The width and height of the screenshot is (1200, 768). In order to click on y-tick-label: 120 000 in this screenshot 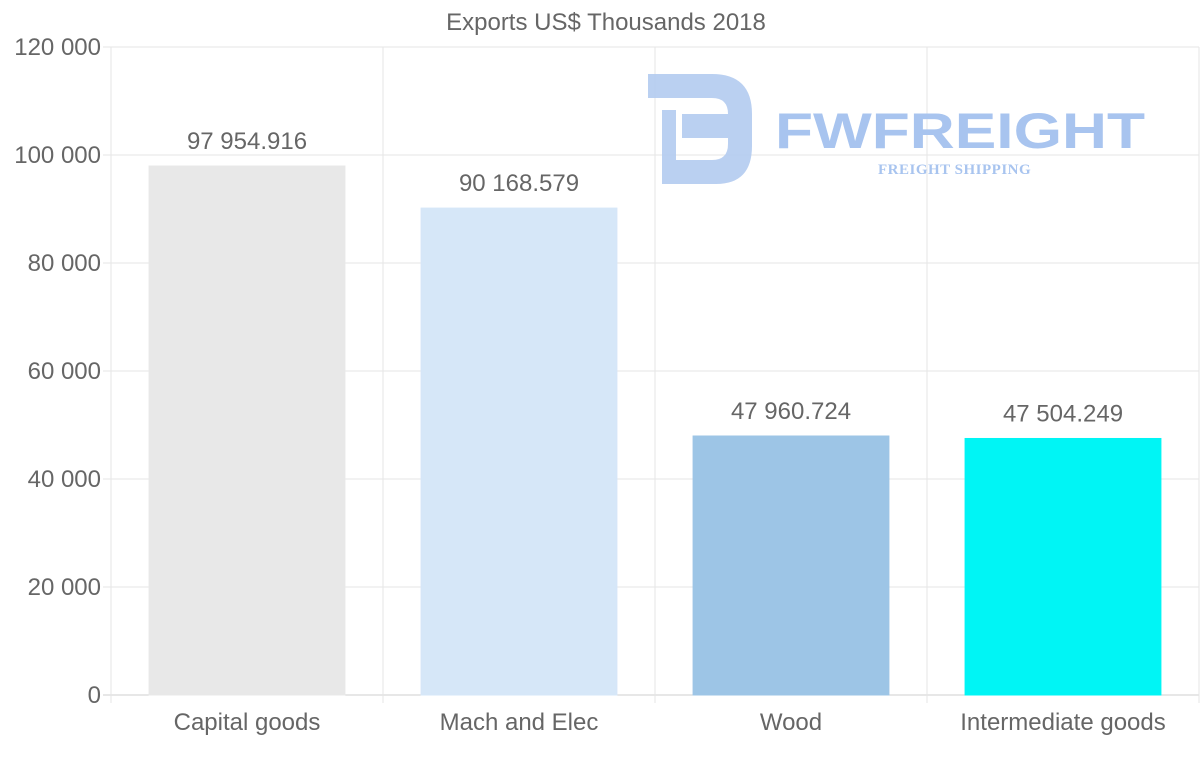, I will do `click(57, 47)`.